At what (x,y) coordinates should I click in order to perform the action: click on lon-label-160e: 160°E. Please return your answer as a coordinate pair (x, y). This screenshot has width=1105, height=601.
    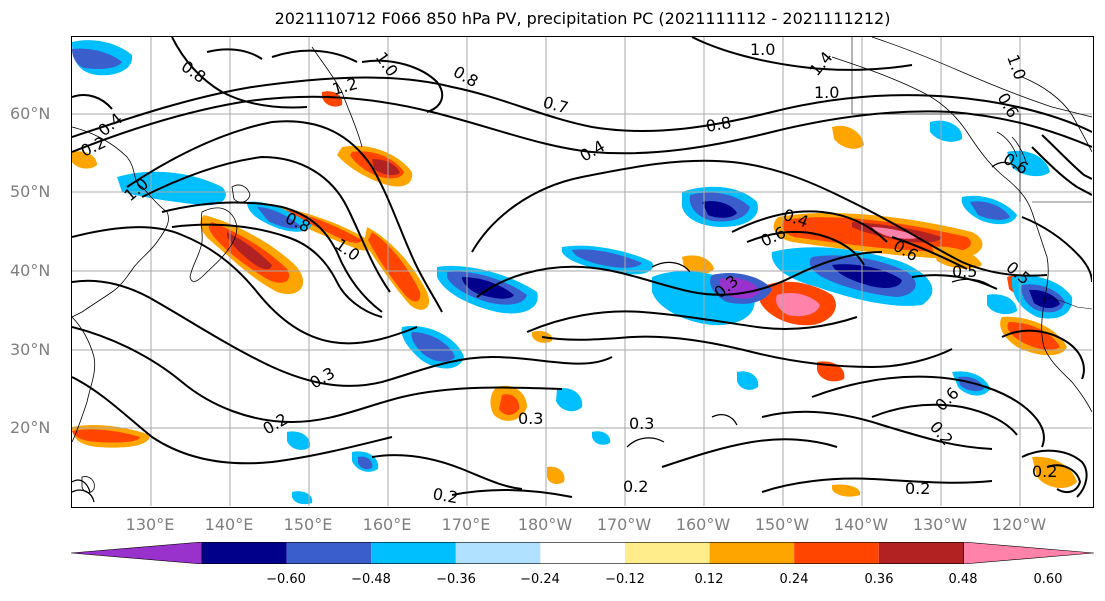
    Looking at the image, I should click on (387, 524).